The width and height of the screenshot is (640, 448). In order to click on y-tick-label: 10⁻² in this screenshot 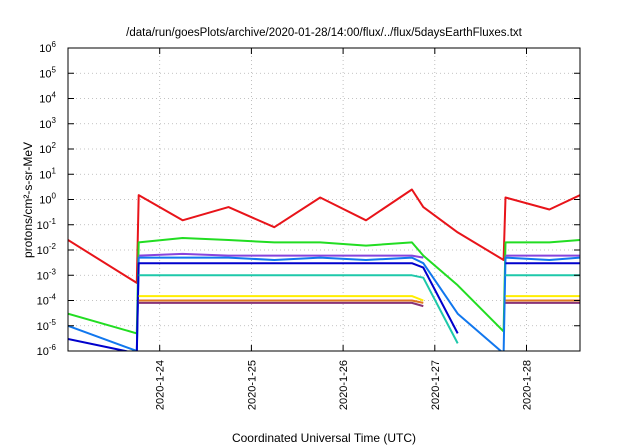, I will do `click(47, 249)`.